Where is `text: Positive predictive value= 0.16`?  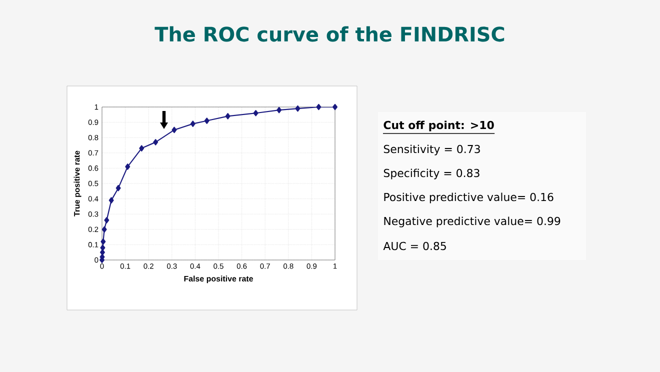 text: Positive predictive value= 0.16 is located at coordinates (469, 198).